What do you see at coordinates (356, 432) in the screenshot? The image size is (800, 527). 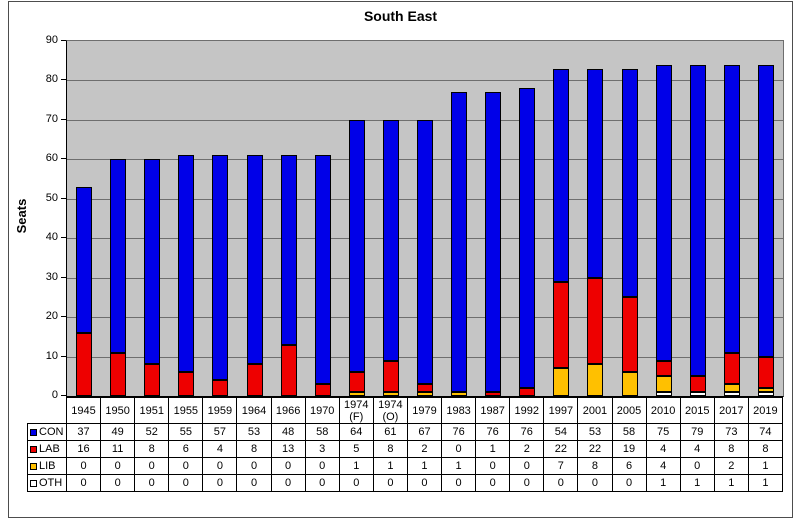 I see `value-cell: 64` at bounding box center [356, 432].